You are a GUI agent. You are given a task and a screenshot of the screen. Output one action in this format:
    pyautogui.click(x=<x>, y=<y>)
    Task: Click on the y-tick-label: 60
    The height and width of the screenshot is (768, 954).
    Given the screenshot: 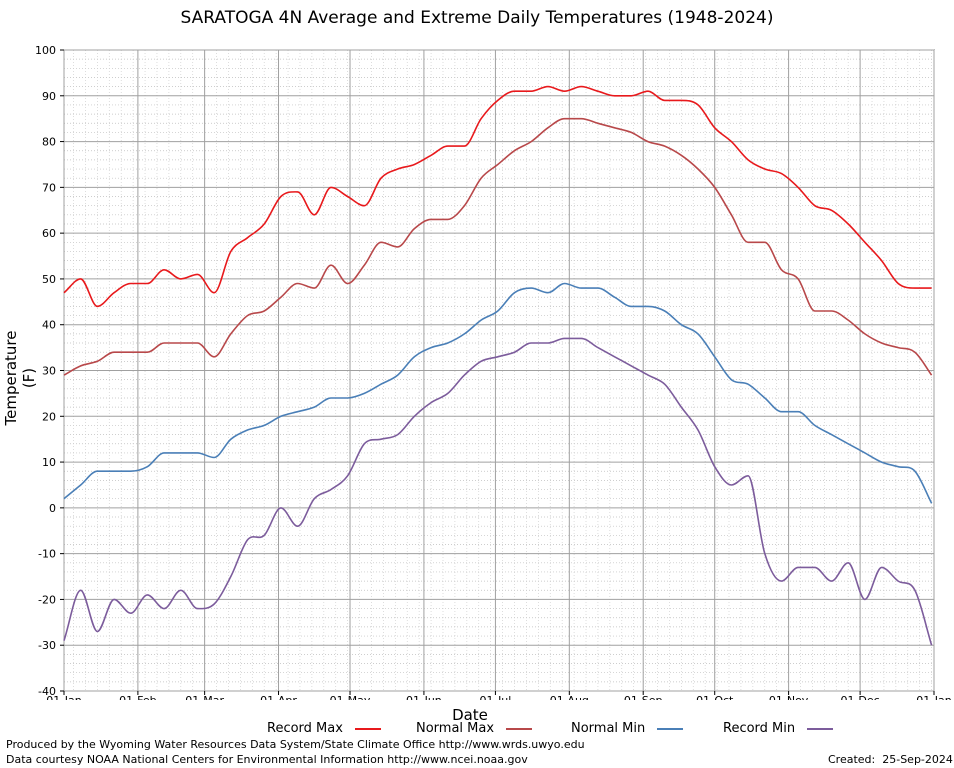 What is the action you would take?
    pyautogui.click(x=49, y=233)
    